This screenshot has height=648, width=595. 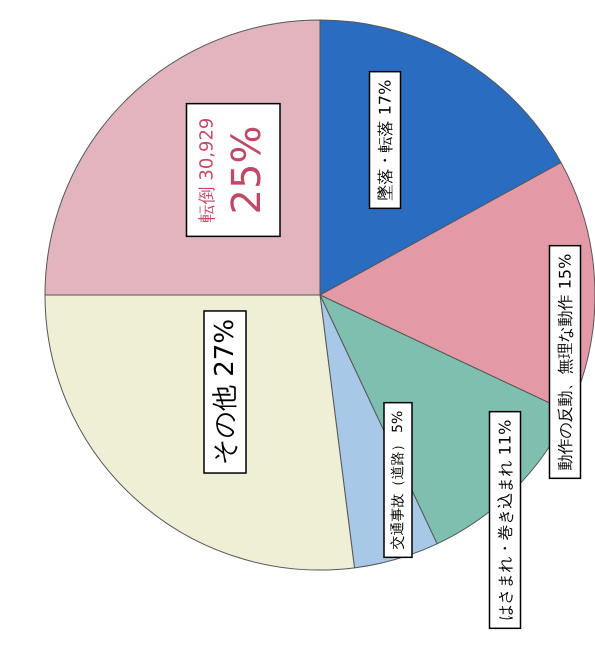 I want to click on data-label: 25%, so click(x=247, y=170).